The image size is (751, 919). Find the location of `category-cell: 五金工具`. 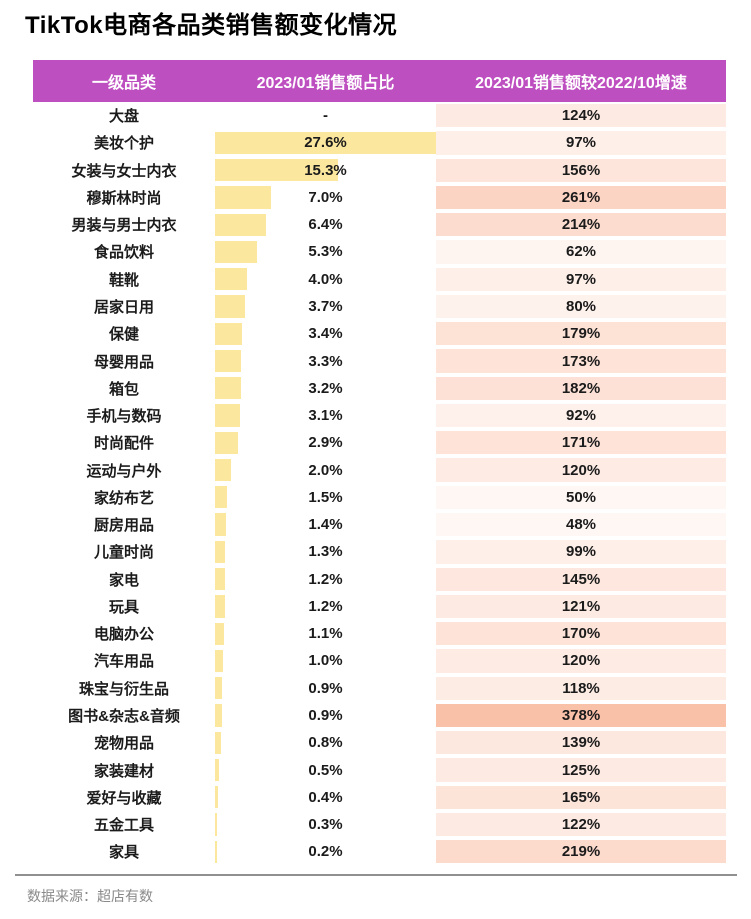

category-cell: 五金工具 is located at coordinates (124, 824).